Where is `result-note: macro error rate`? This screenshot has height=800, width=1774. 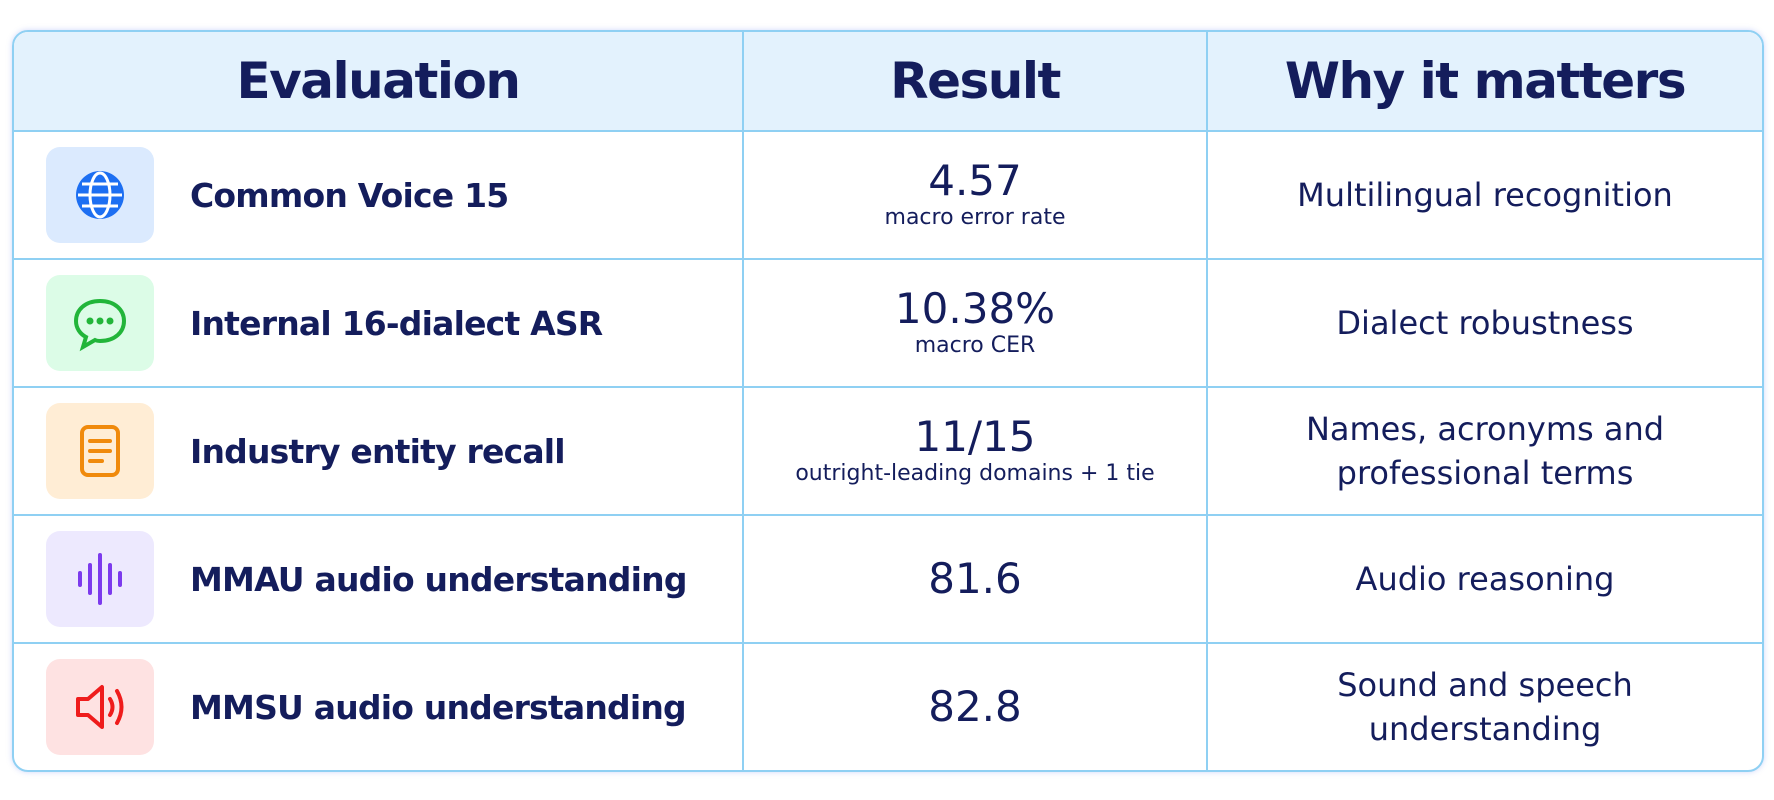
result-note: macro error rate is located at coordinates (975, 217).